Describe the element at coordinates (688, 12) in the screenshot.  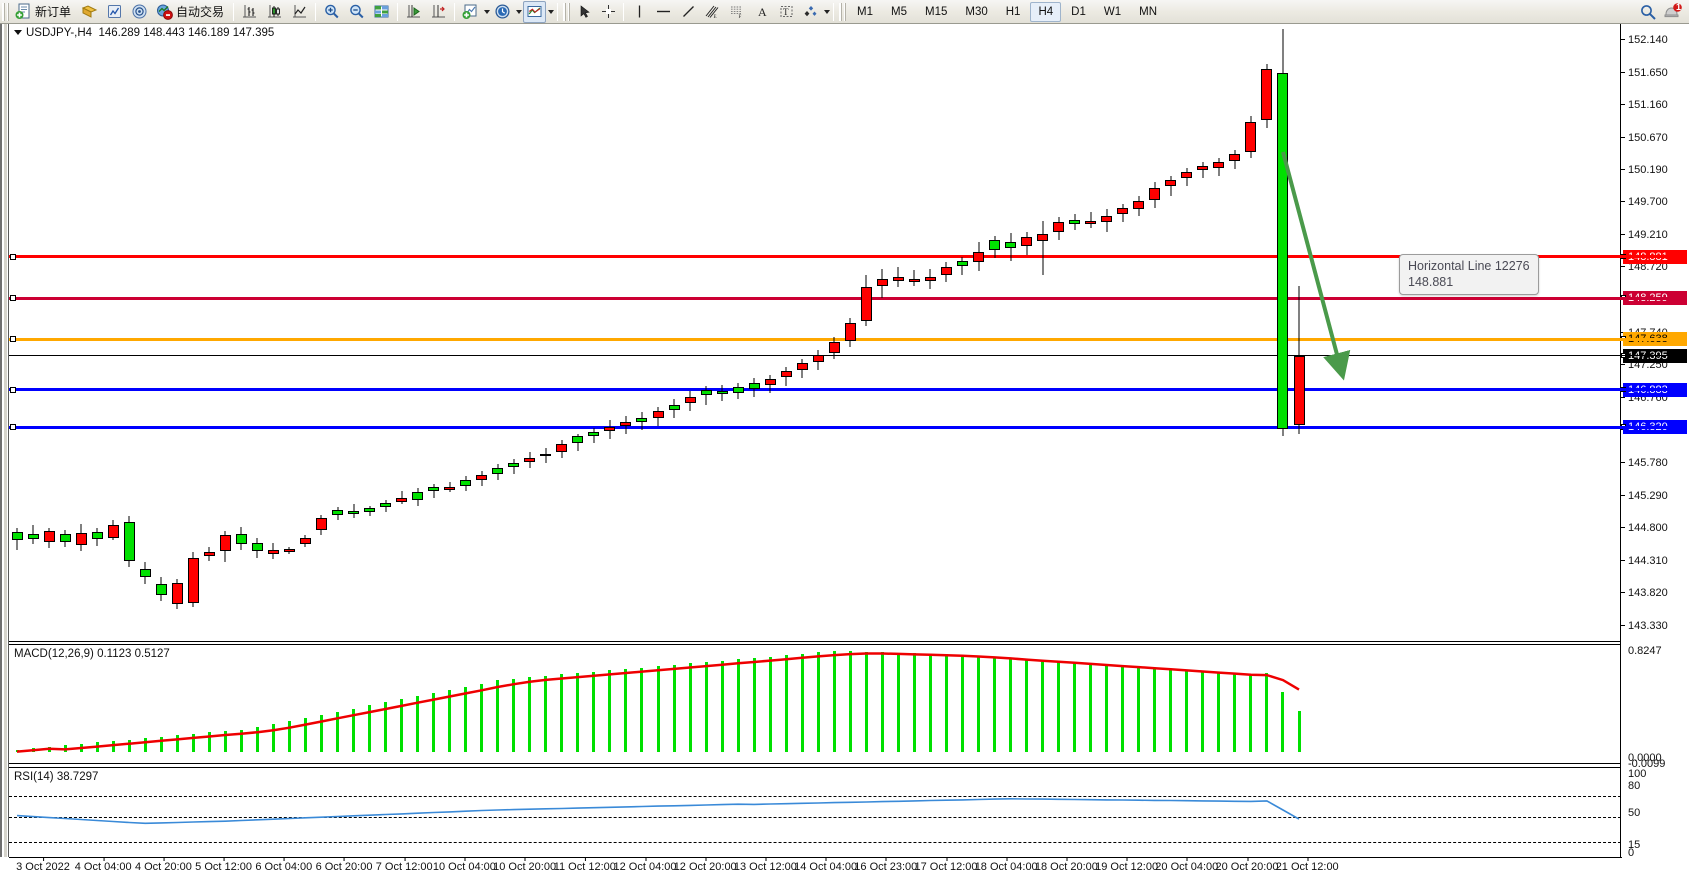
I see `trendline-tool` at that location.